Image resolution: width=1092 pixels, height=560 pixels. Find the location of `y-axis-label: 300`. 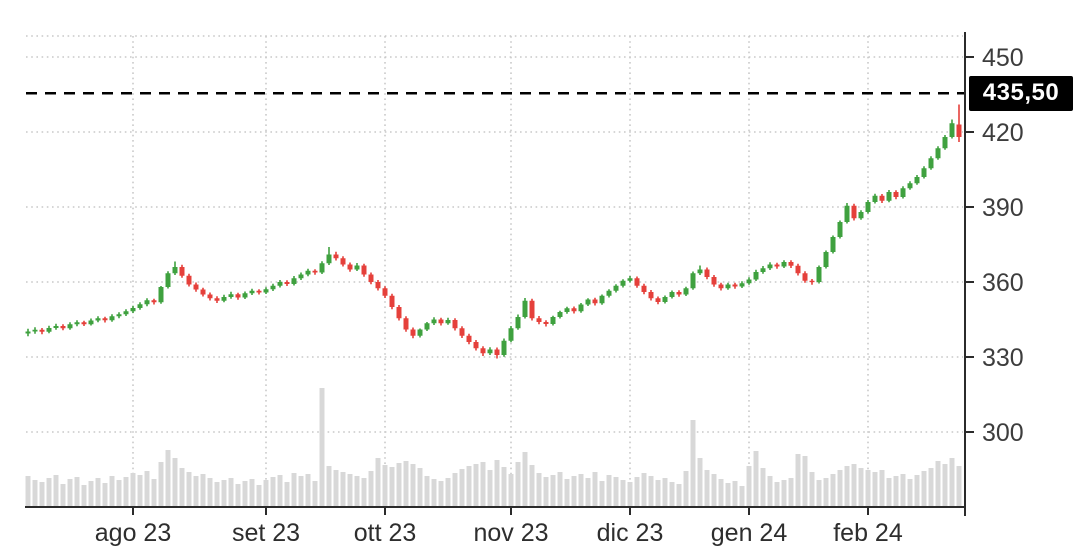

y-axis-label: 300 is located at coordinates (1003, 433).